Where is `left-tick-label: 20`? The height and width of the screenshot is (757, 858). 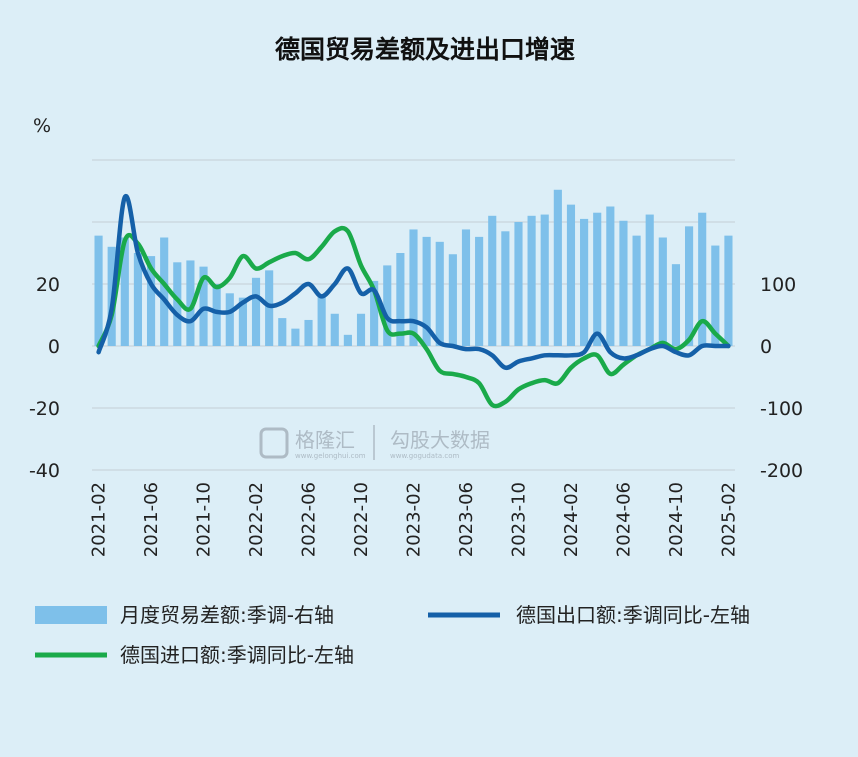 left-tick-label: 20 is located at coordinates (48, 285).